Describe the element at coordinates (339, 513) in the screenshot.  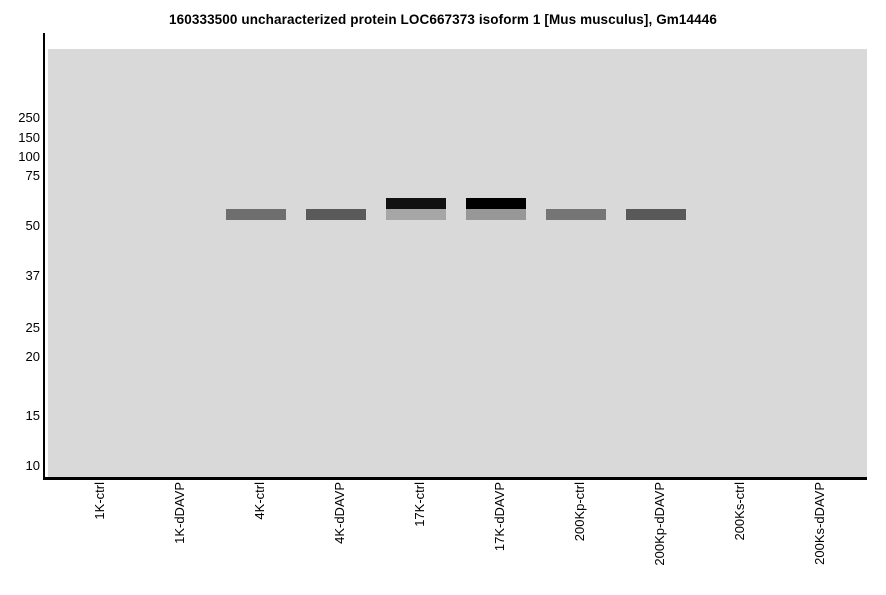
I see `x-lane-label: 4K-dDAVP` at that location.